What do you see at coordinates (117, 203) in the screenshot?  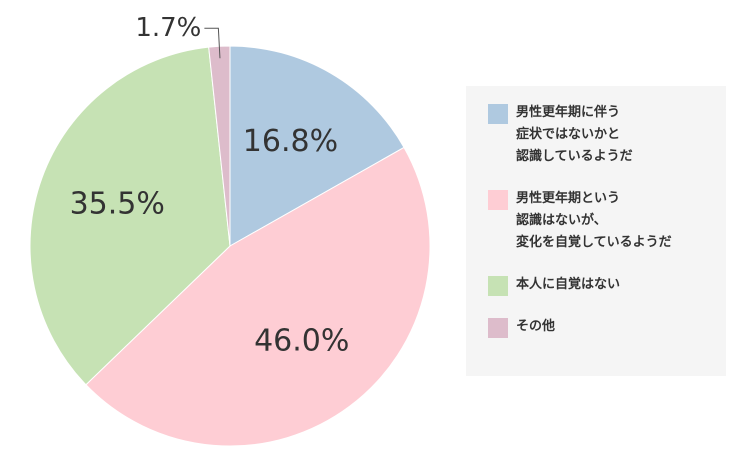 I see `value-label: 35.5%` at bounding box center [117, 203].